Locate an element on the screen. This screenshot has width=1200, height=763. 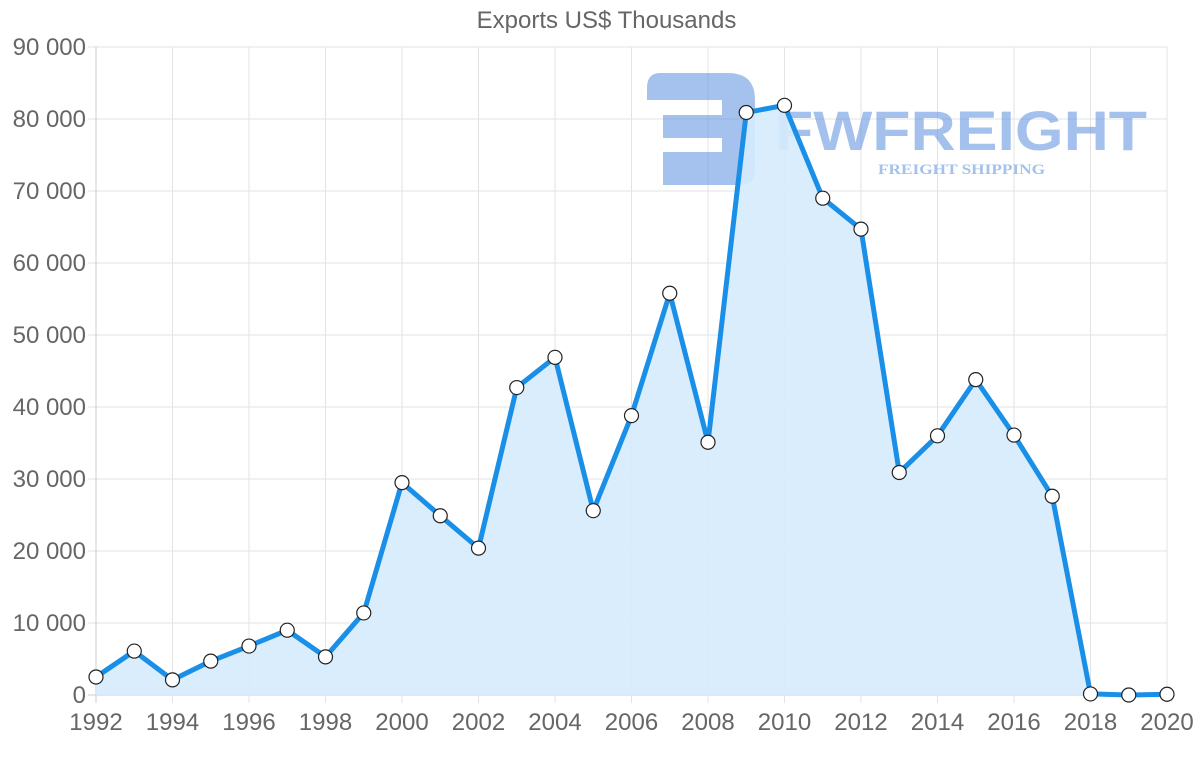
watermark-brand: FWFREIGHT is located at coordinates (961, 130).